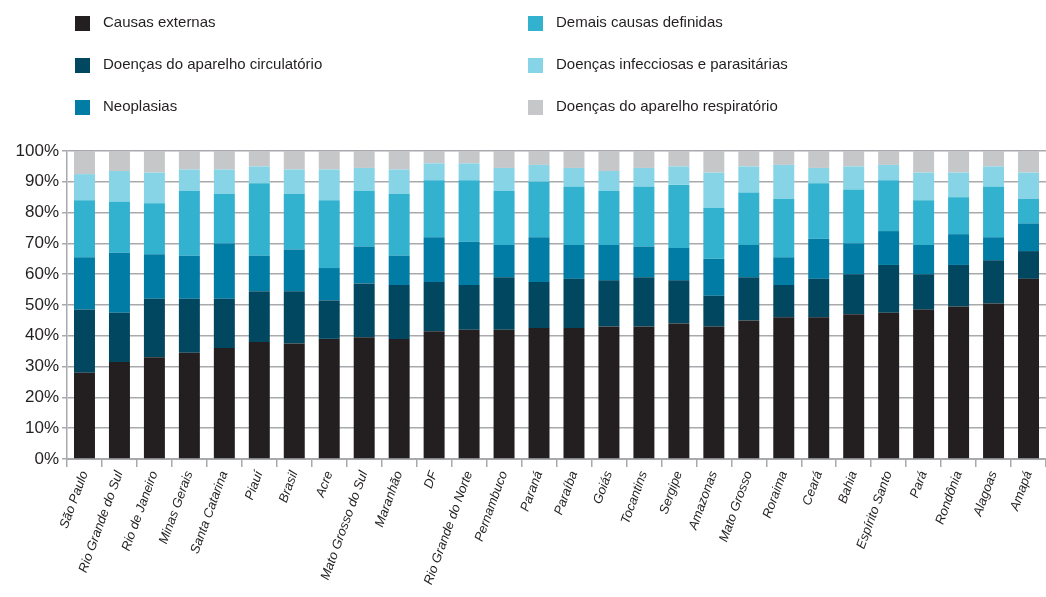 This screenshot has width=1046, height=597. I want to click on x-tick-label: Goiás, so click(602, 487).